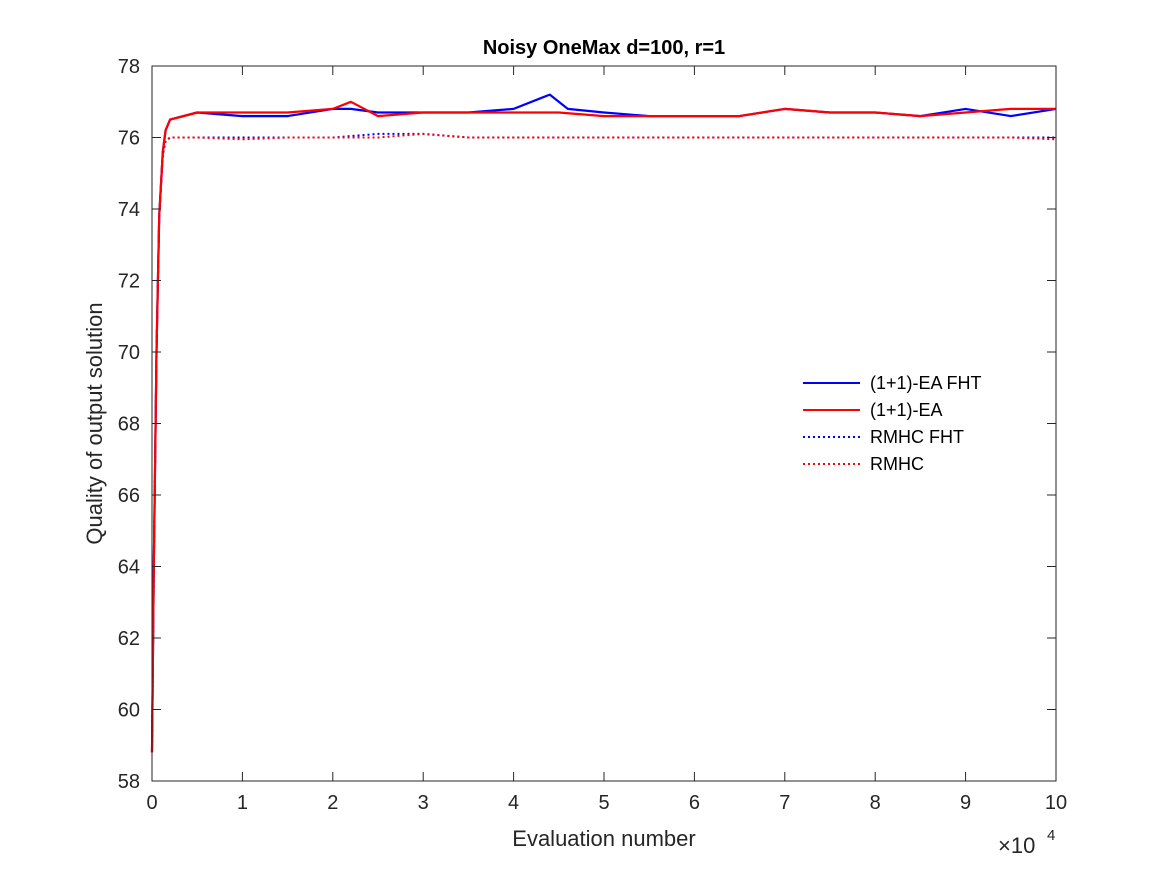 Image resolution: width=1167 pixels, height=875 pixels. Describe the element at coordinates (129, 568) in the screenshot. I see `y-tick-label: 64` at that location.